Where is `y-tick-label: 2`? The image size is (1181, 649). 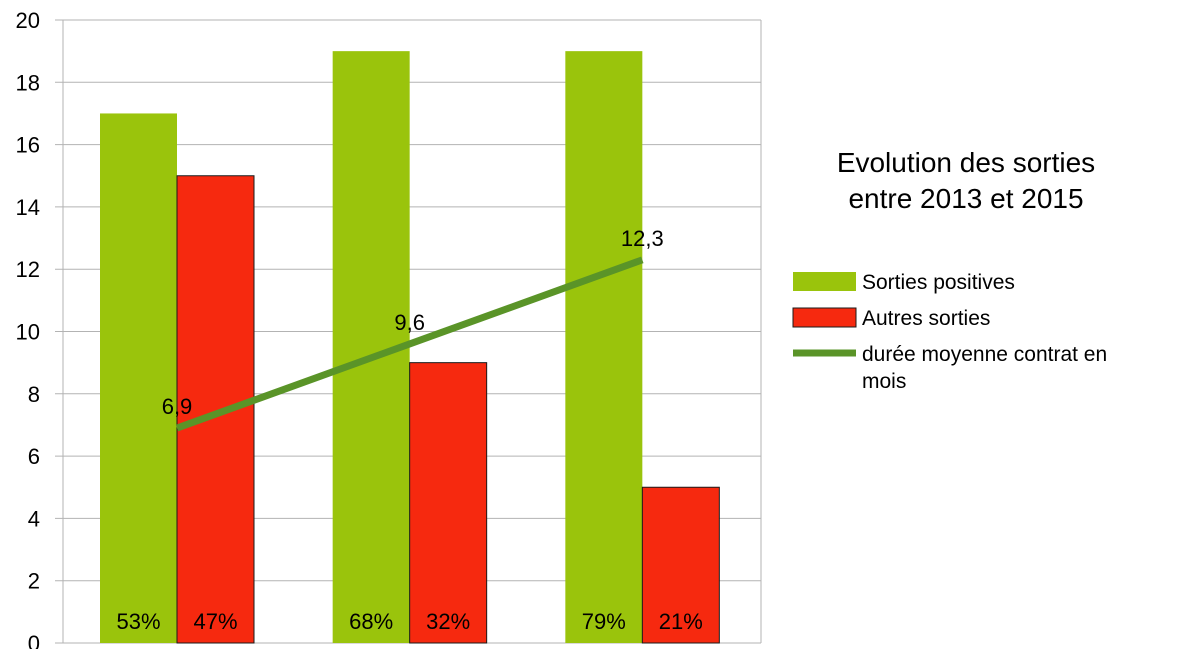 y-tick-label: 2 is located at coordinates (34, 581).